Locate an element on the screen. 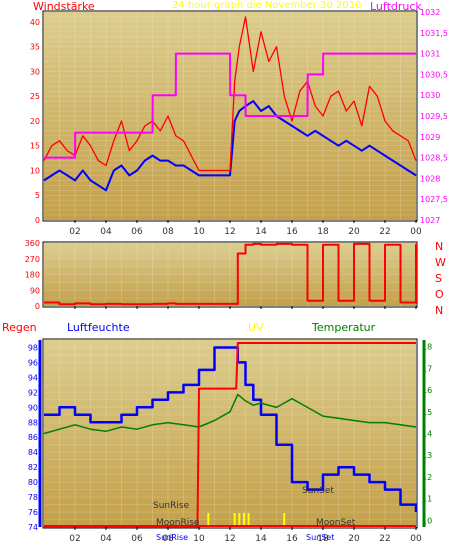 Image resolution: width=458 pixels, height=543 pixels. series-windstrke-line is located at coordinates (230, 146).